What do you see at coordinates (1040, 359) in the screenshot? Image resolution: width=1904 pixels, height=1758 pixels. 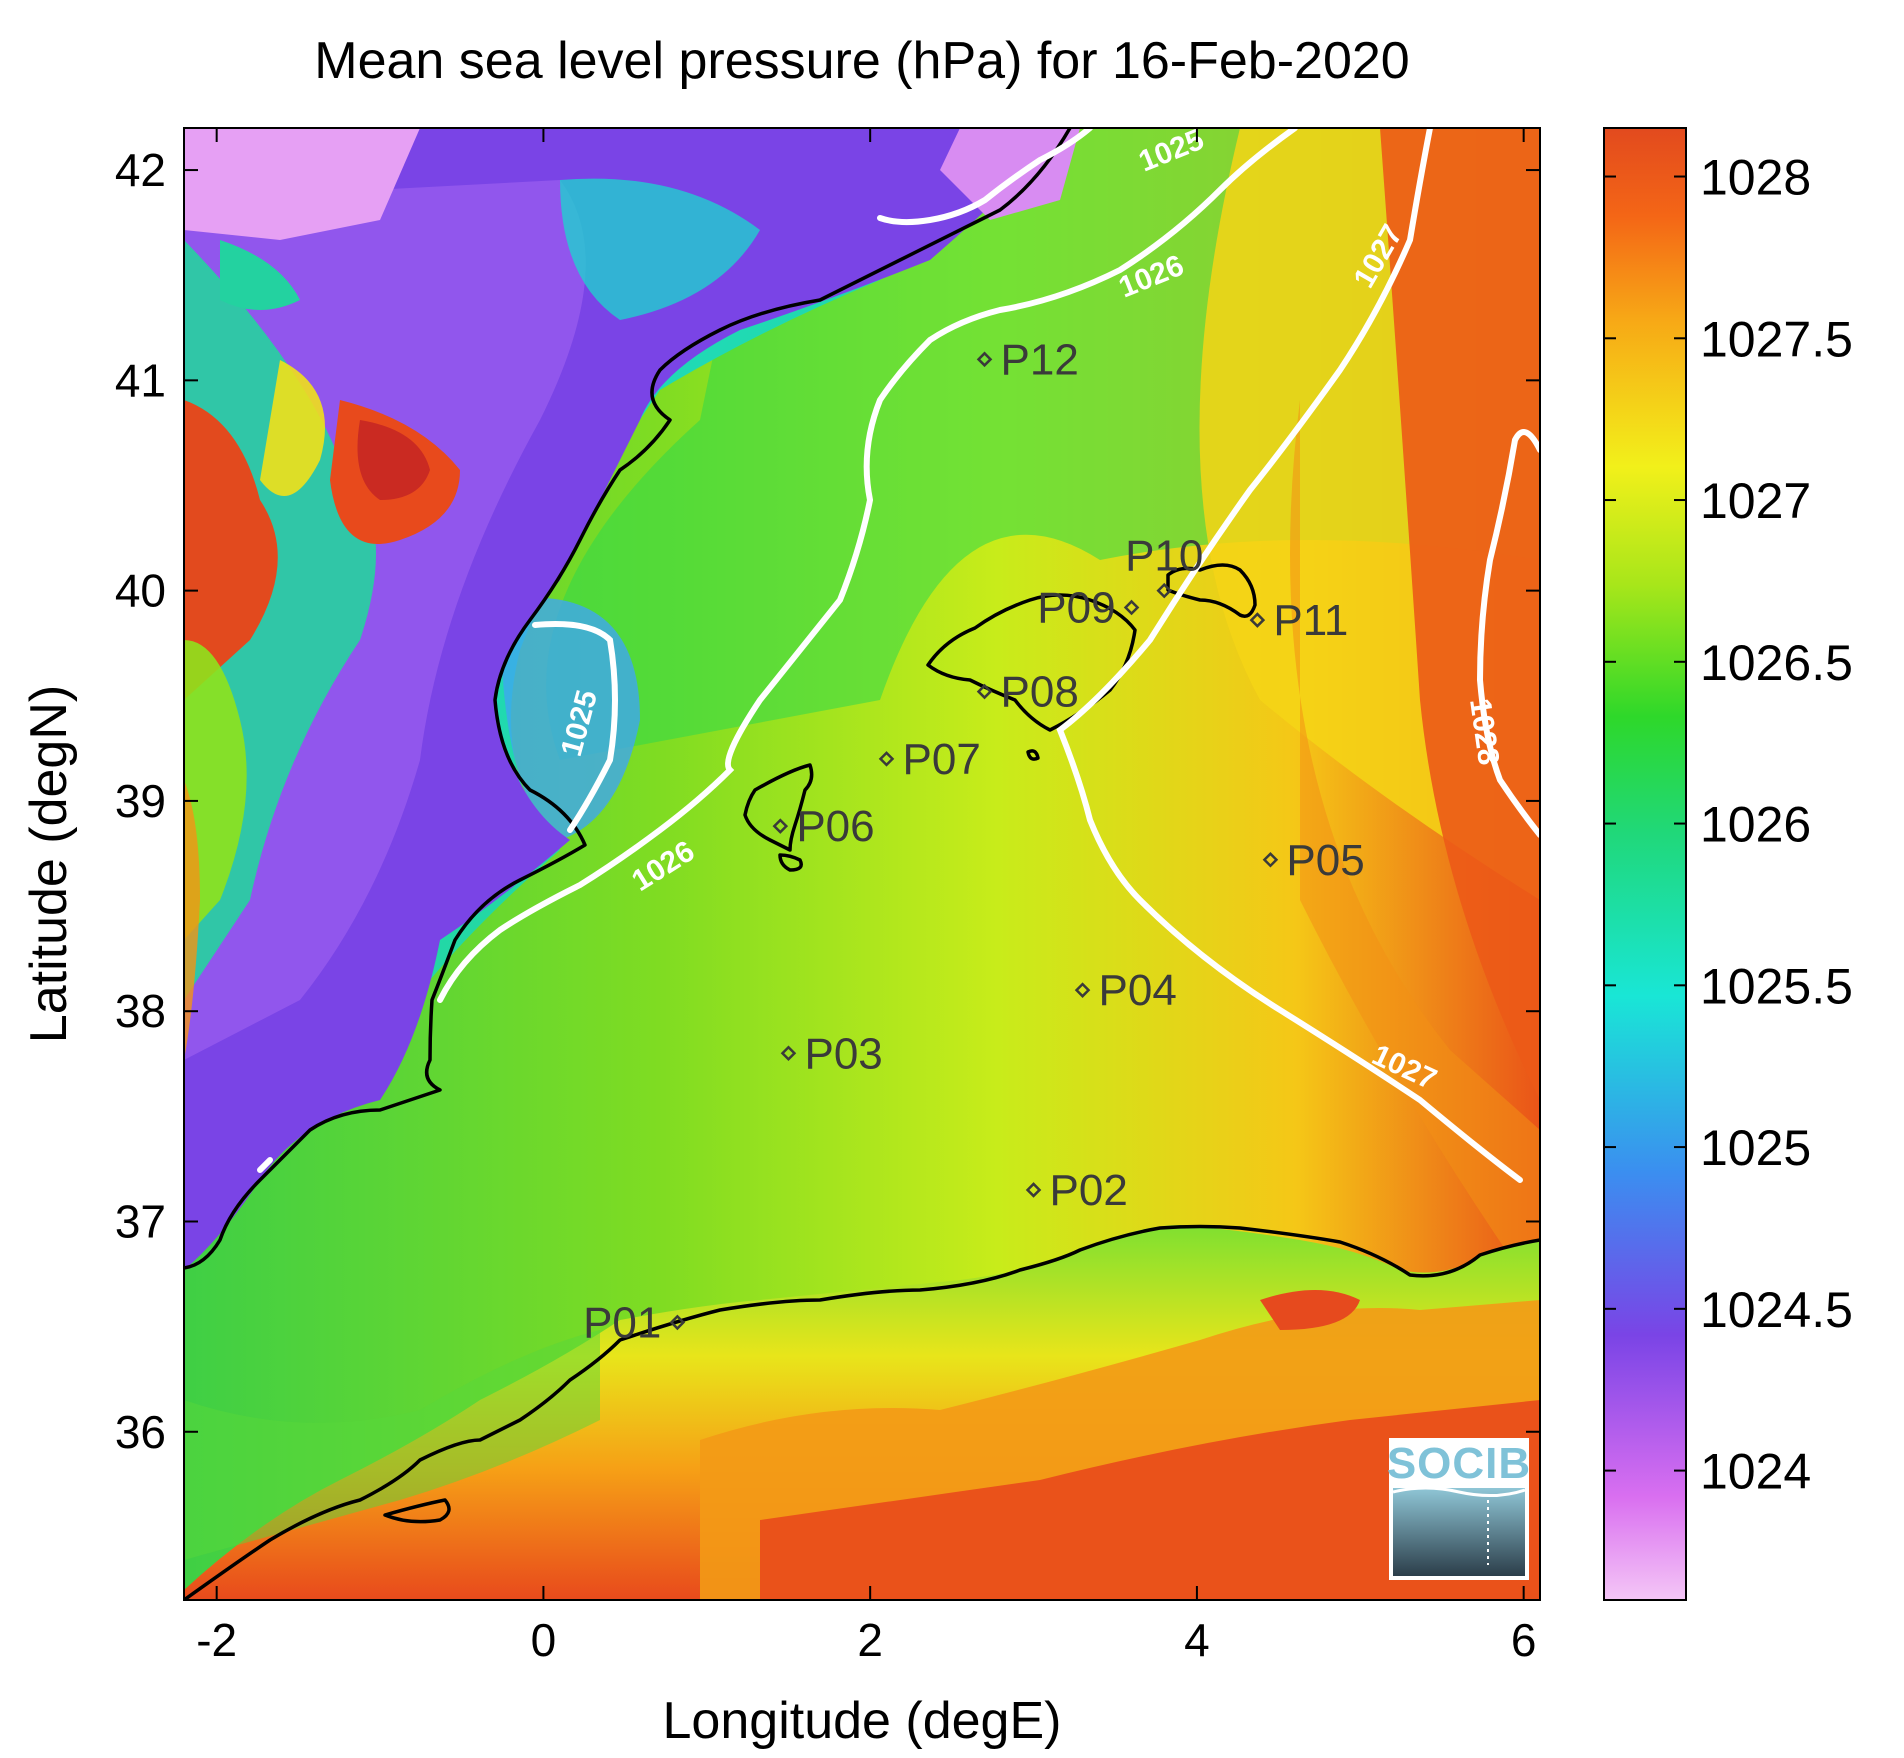 I see `station-label: P12` at bounding box center [1040, 359].